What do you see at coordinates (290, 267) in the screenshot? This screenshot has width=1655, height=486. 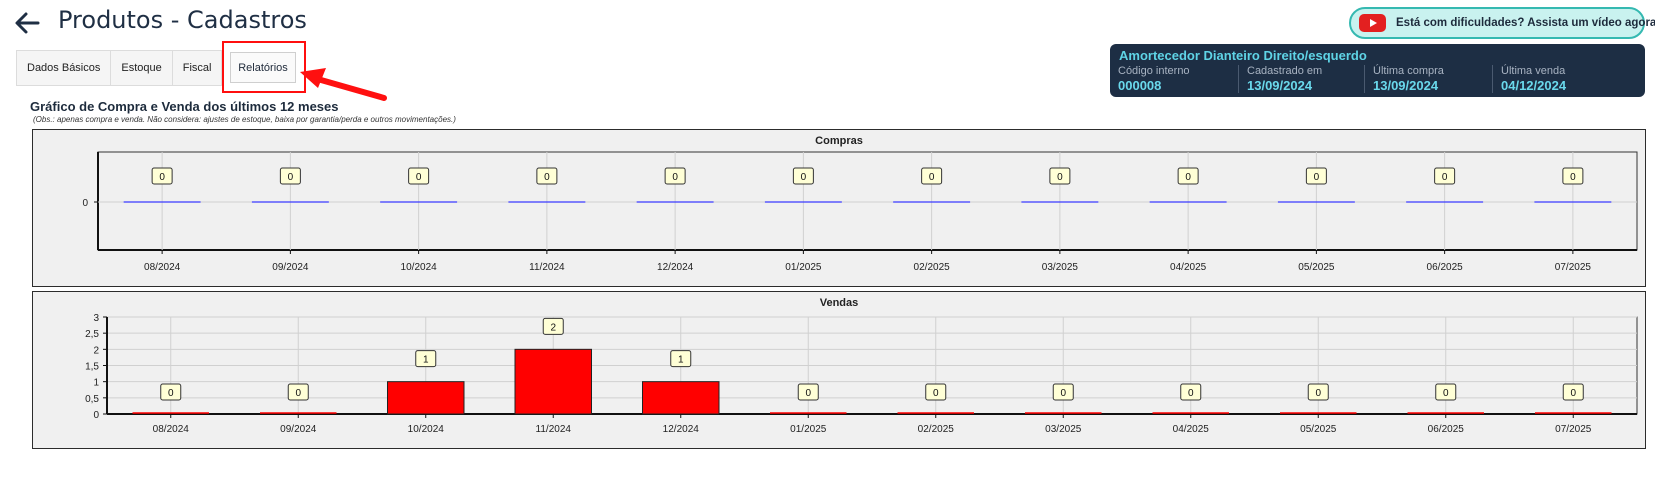 I see `x-tick-label: 09/2024` at bounding box center [290, 267].